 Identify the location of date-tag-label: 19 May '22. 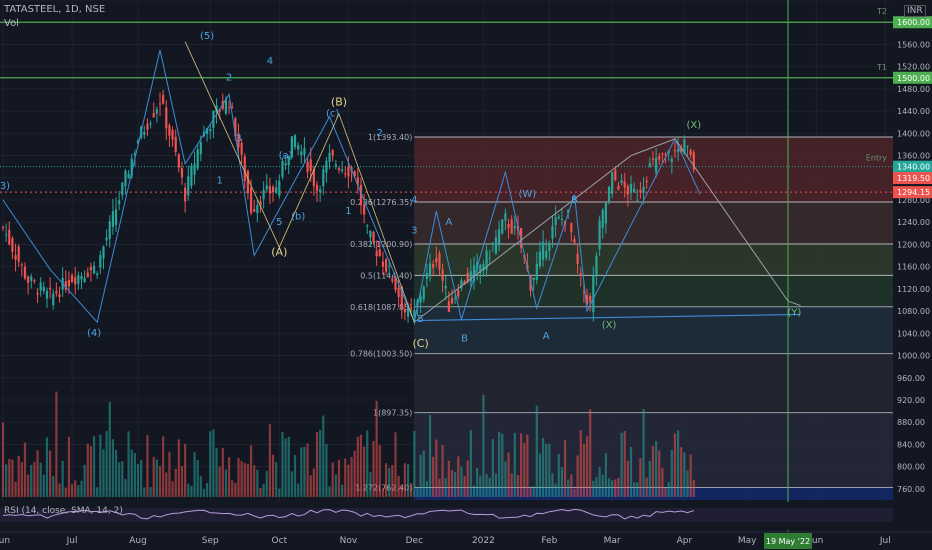
(788, 541).